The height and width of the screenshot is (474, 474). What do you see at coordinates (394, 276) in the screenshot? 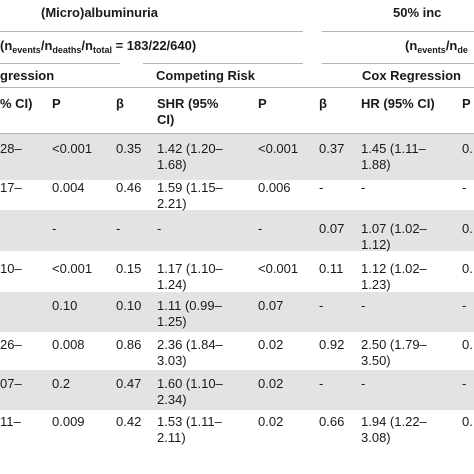
I see `table-cell: 1.12 (1.02– 1.23)` at bounding box center [394, 276].